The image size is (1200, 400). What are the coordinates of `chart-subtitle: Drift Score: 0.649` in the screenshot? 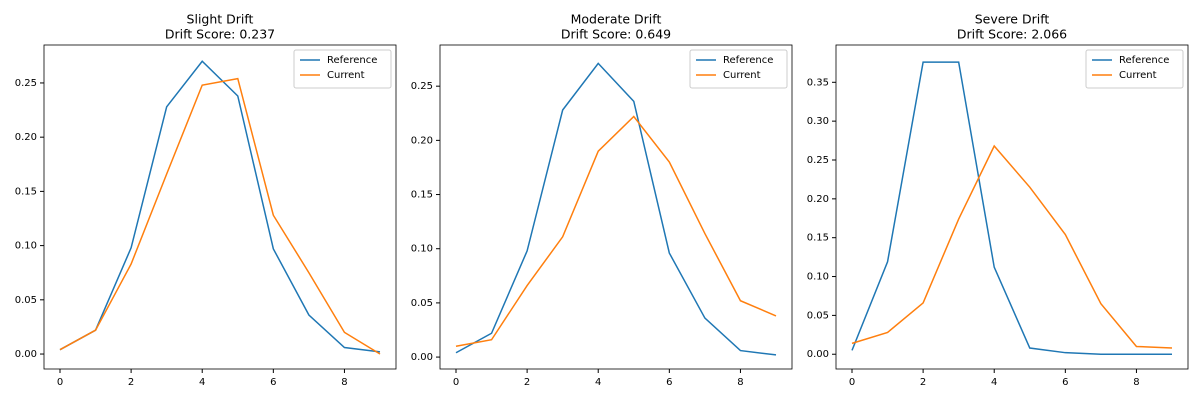 It's located at (616, 34).